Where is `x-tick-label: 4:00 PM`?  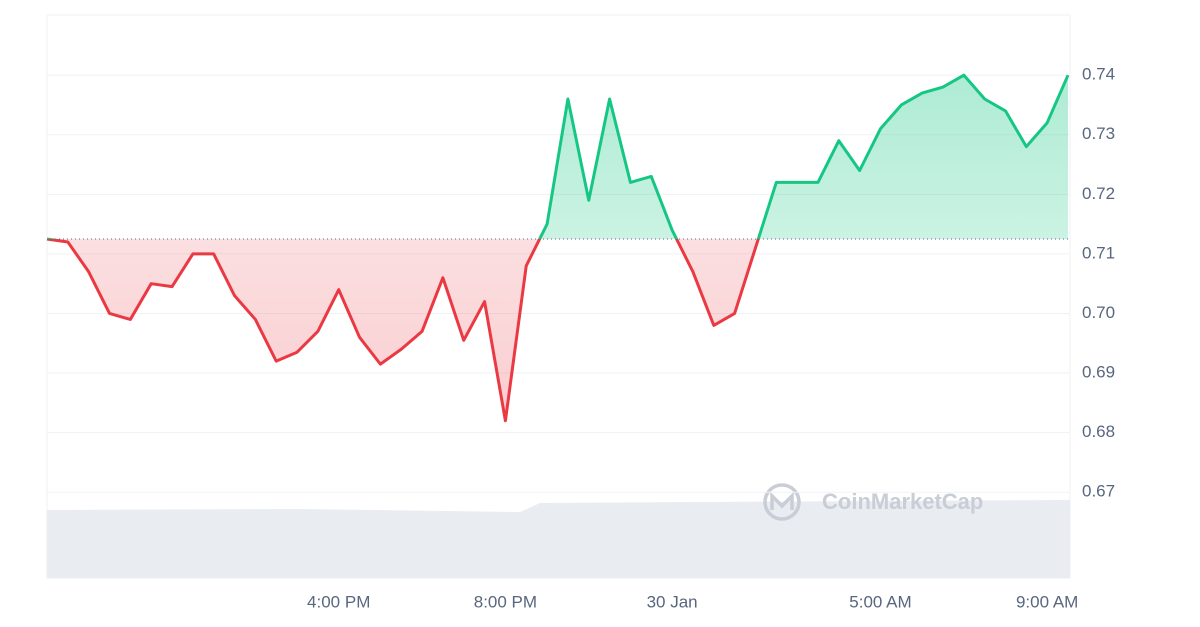 x-tick-label: 4:00 PM is located at coordinates (338, 601).